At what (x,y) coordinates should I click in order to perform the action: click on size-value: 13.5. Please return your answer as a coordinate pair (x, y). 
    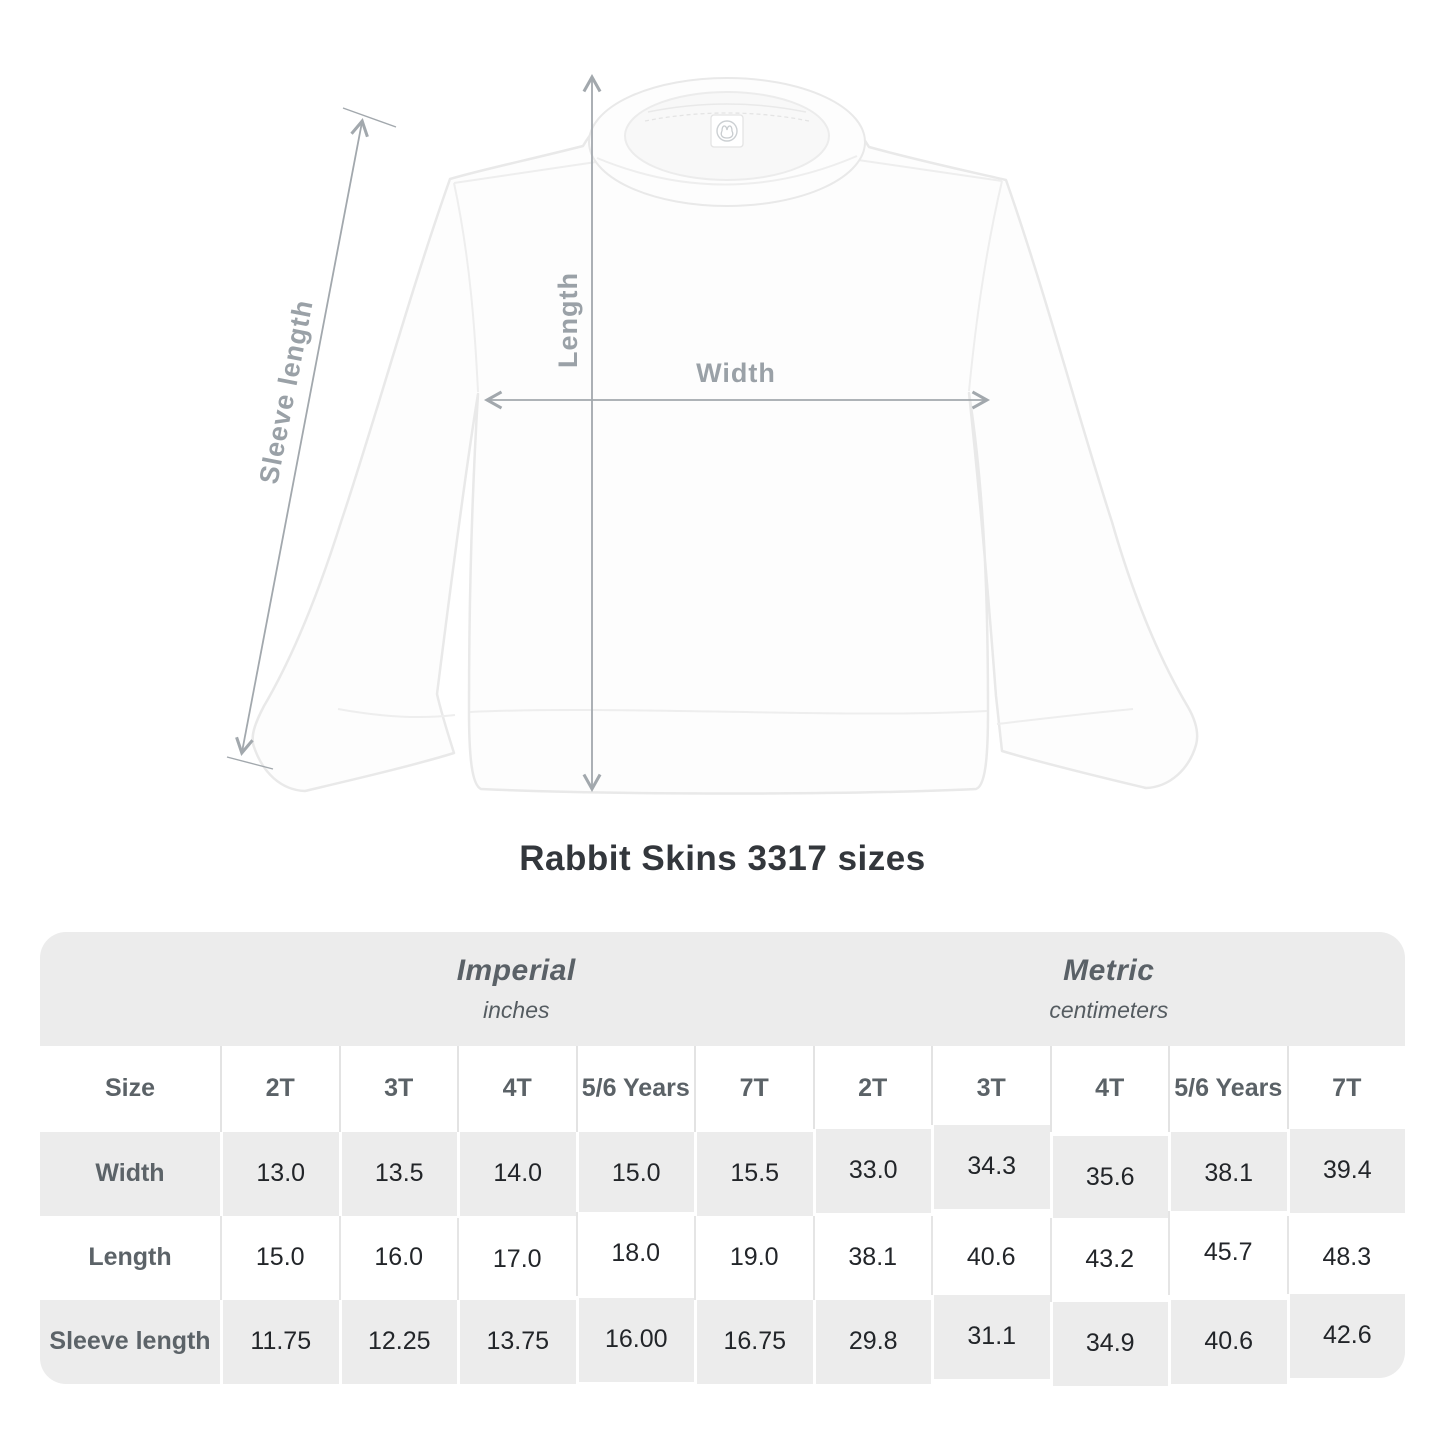
    Looking at the image, I should click on (397, 1173).